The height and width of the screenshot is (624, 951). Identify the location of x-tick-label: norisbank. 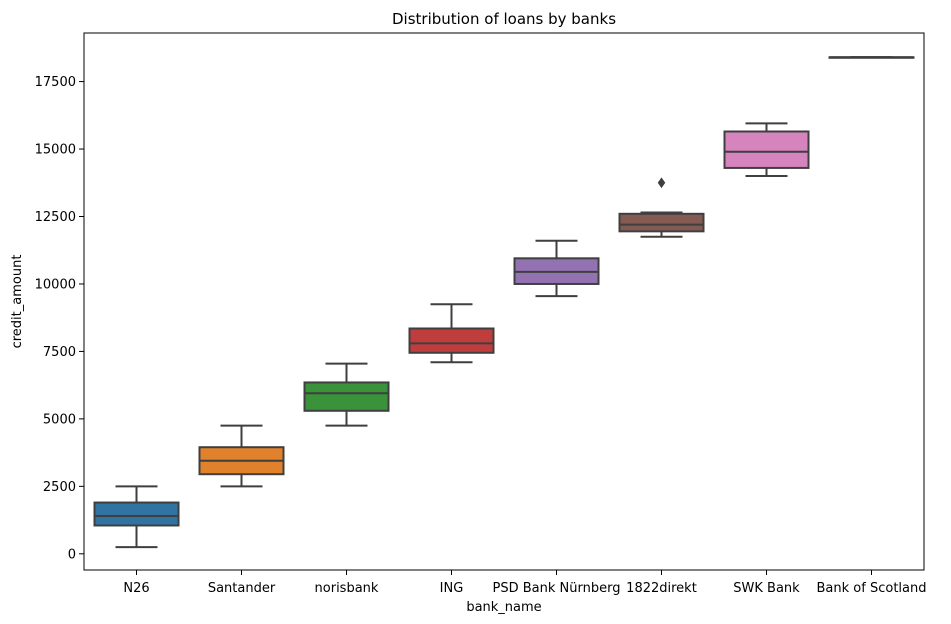
(347, 588).